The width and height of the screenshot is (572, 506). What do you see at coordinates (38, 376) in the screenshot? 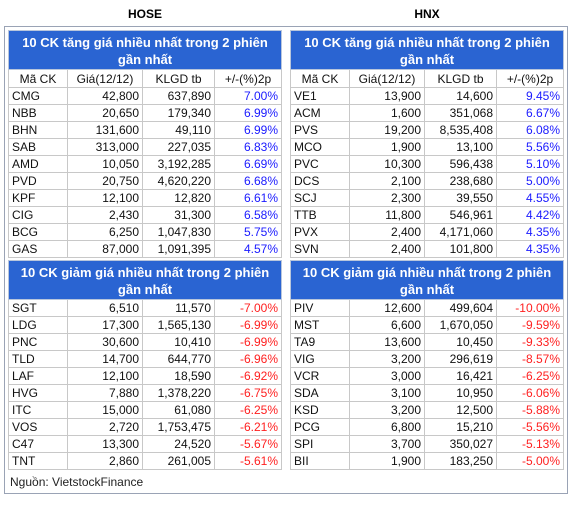
I see `ticker: LAF` at bounding box center [38, 376].